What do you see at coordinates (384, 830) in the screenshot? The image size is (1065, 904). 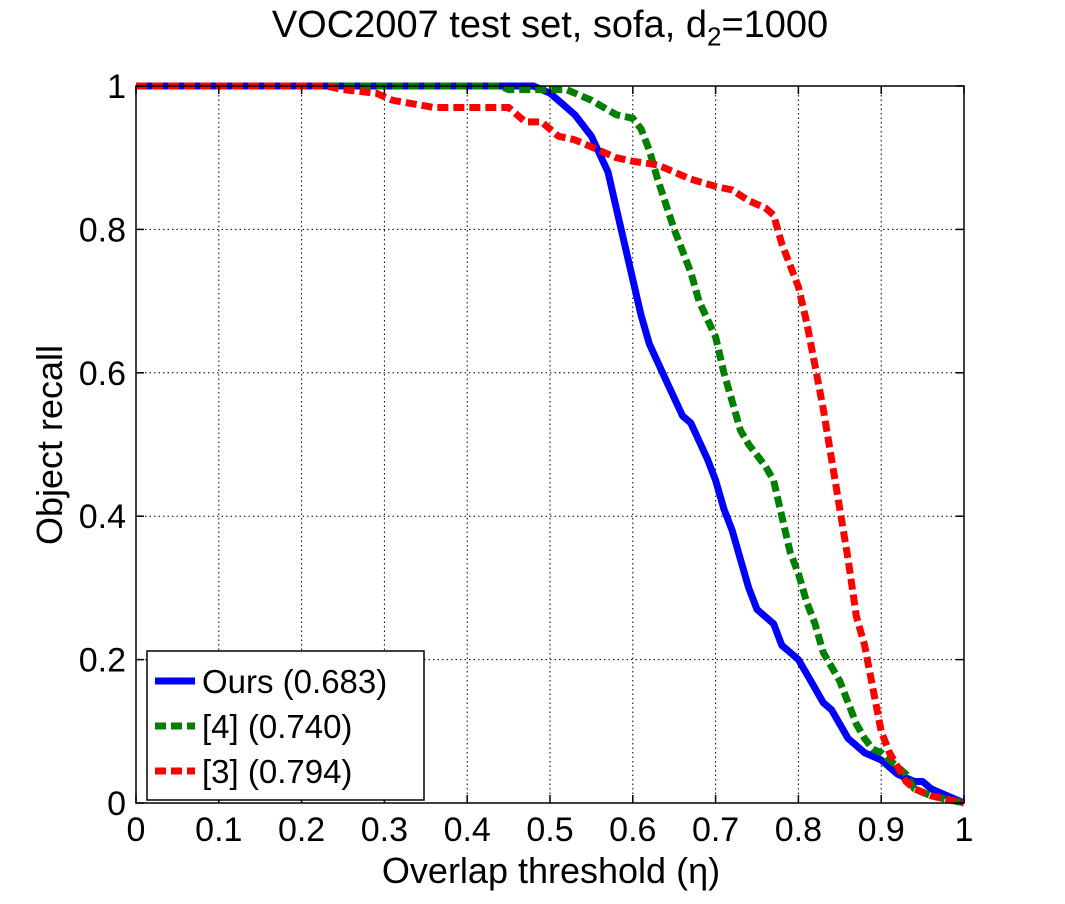 I see `x-tick-label: 0.3` at bounding box center [384, 830].